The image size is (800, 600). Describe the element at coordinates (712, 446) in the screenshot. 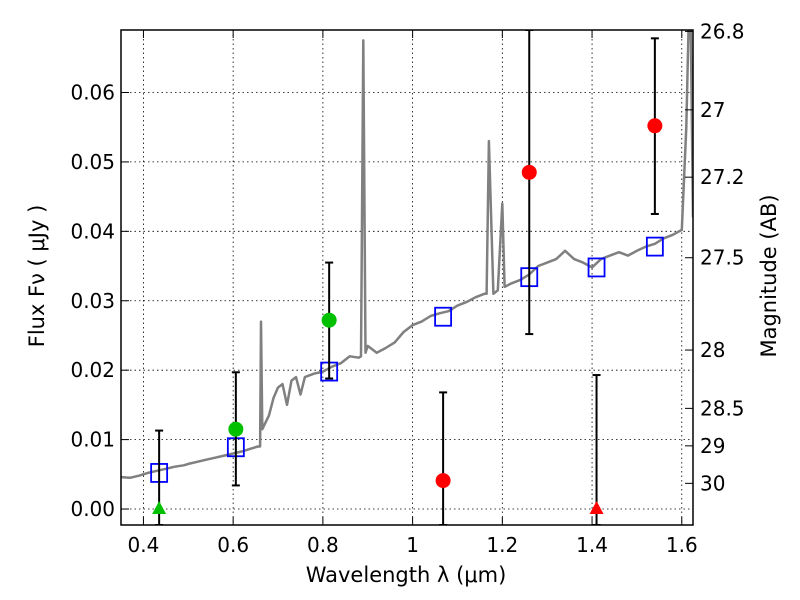

I see `y2-tick-label: 29` at that location.